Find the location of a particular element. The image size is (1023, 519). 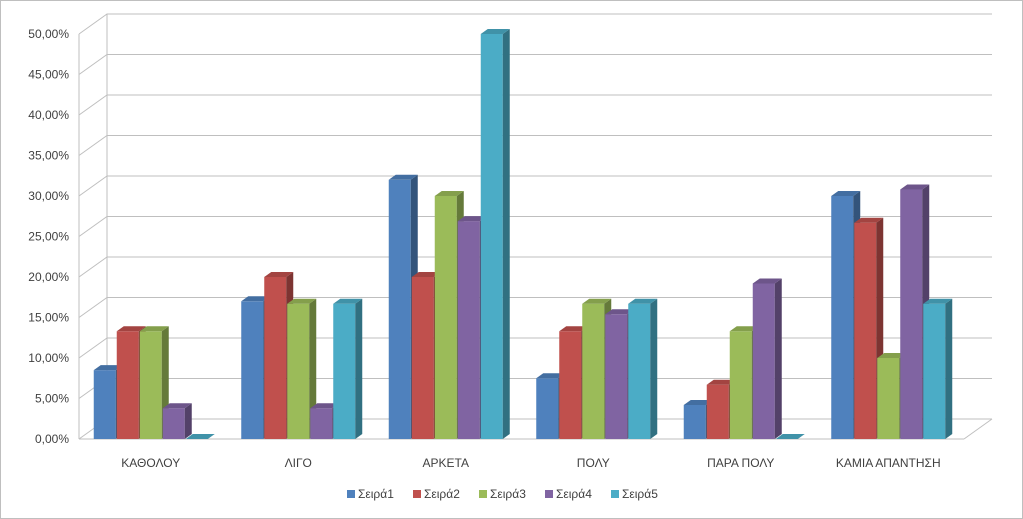

legend: Σειρά1 Σειρά2 Σειρά3 Σειρά4 Σειρά5 is located at coordinates (502, 494).